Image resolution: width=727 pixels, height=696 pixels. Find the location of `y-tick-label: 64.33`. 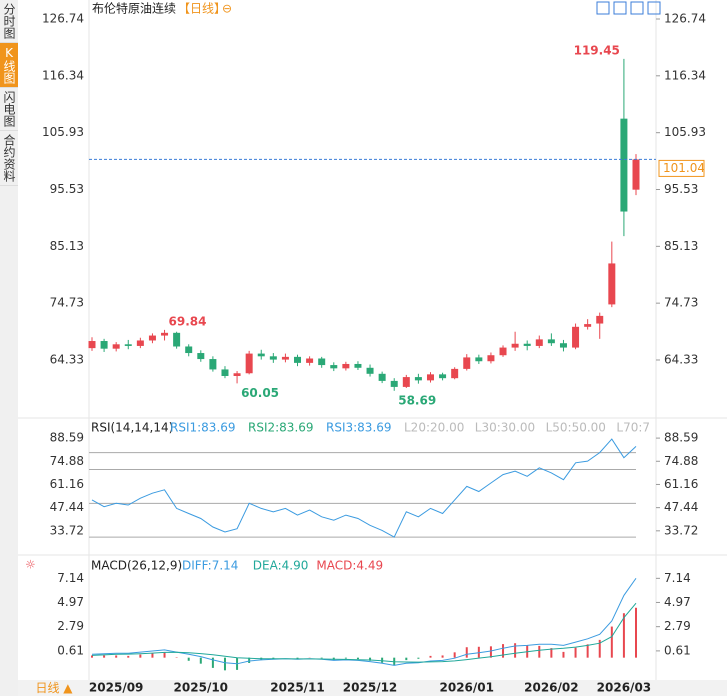

y-tick-label: 64.33 is located at coordinates (67, 359).